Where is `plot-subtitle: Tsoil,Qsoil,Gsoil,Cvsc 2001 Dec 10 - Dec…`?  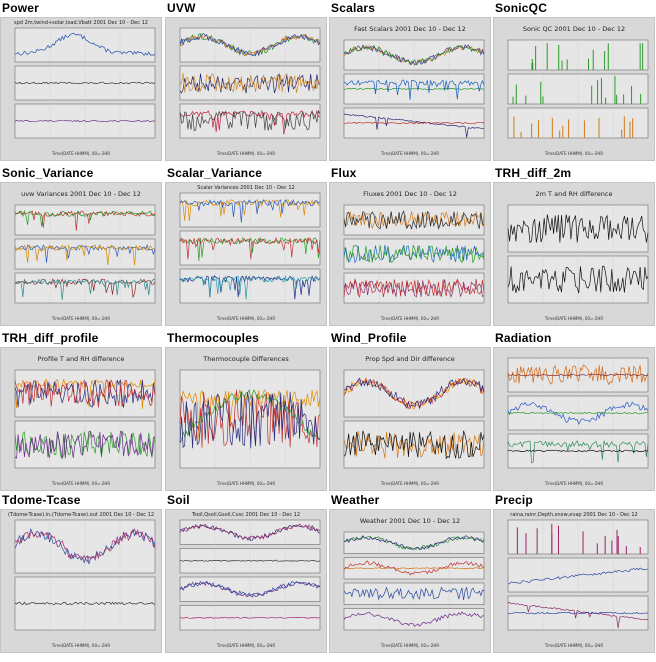 plot-subtitle: Tsoil,Qsoil,Gsoil,Cvsc 2001 Dec 10 - Dec… is located at coordinates (246, 515).